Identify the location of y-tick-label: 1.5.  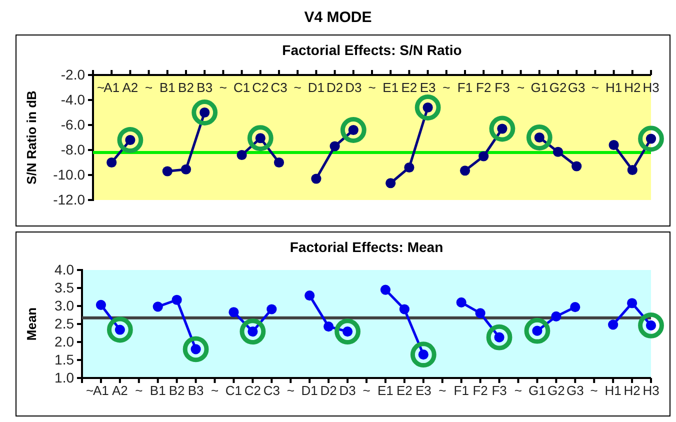
(64, 359).